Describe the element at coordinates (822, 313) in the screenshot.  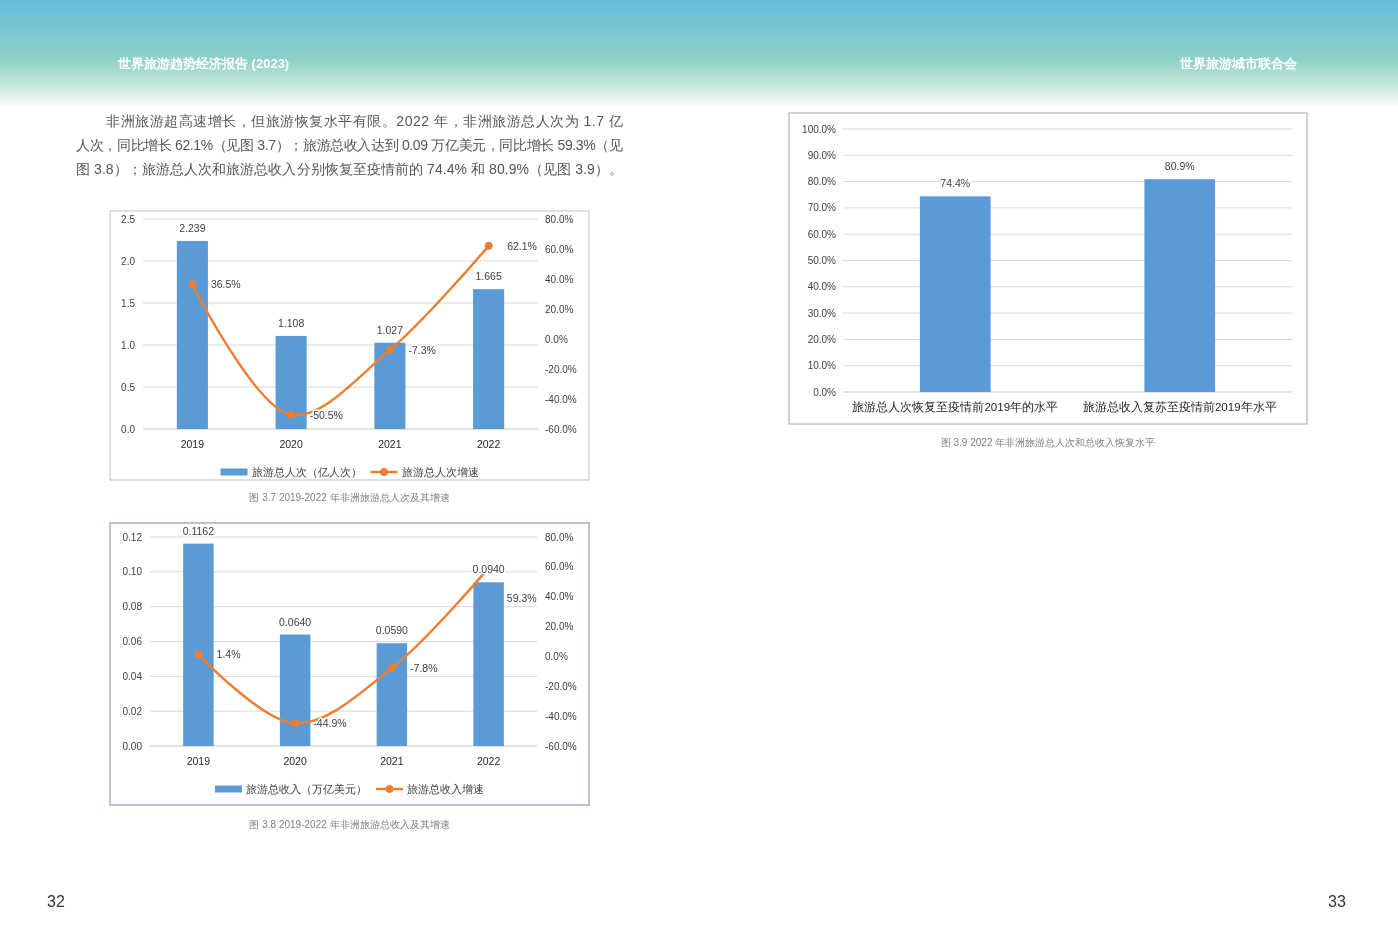
I see `y-tick-label: 30.0%` at that location.